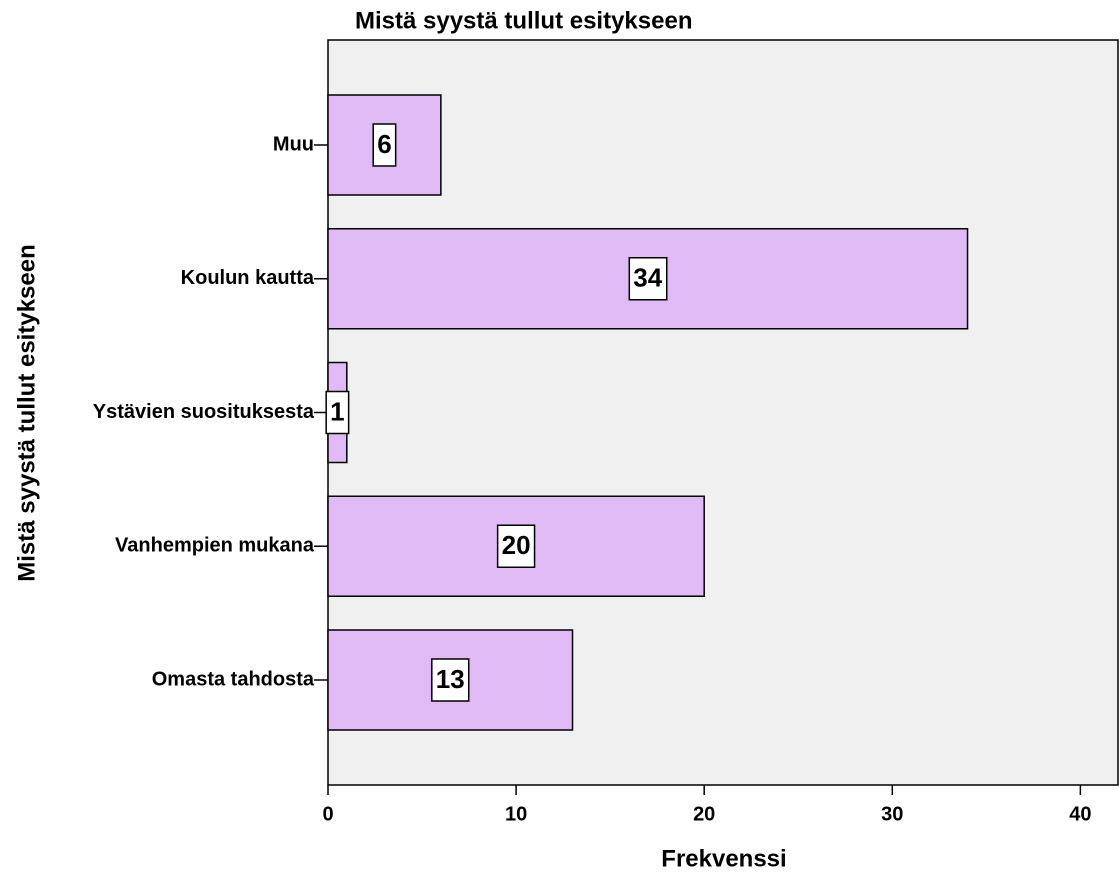 This screenshot has width=1120, height=872. I want to click on x-tick-label: 0, so click(327, 814).